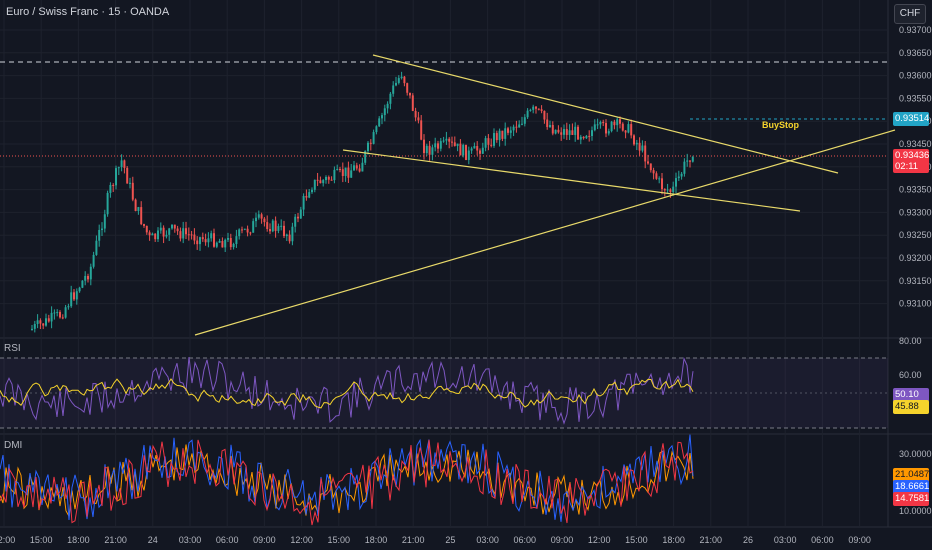 This screenshot has width=932, height=550. I want to click on rsi-ma-value-tag: 45.88, so click(911, 407).